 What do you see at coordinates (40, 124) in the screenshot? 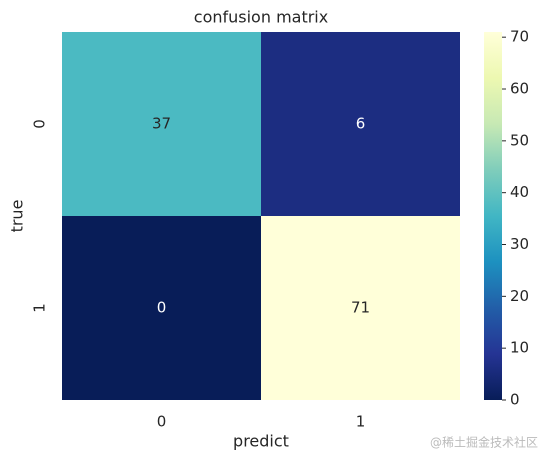
I see `y-tick-label: 0` at bounding box center [40, 124].